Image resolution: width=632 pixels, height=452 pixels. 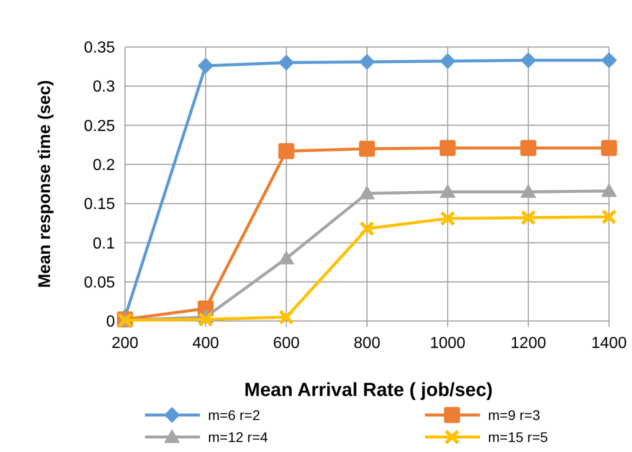 What do you see at coordinates (514, 414) in the screenshot?
I see `legend-label: m=9 r=3` at bounding box center [514, 414].